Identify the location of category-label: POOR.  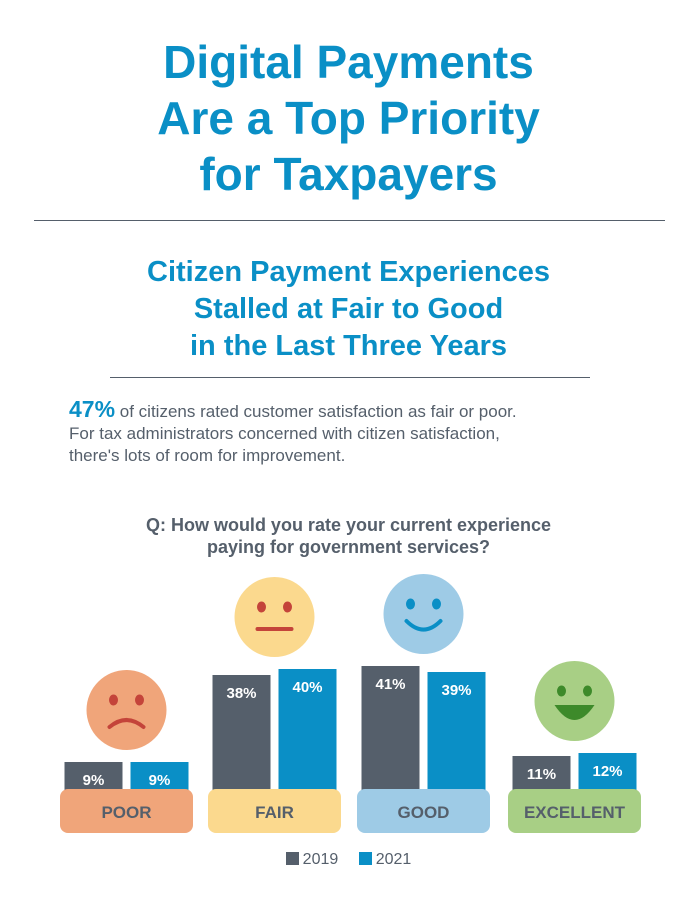
(126, 812).